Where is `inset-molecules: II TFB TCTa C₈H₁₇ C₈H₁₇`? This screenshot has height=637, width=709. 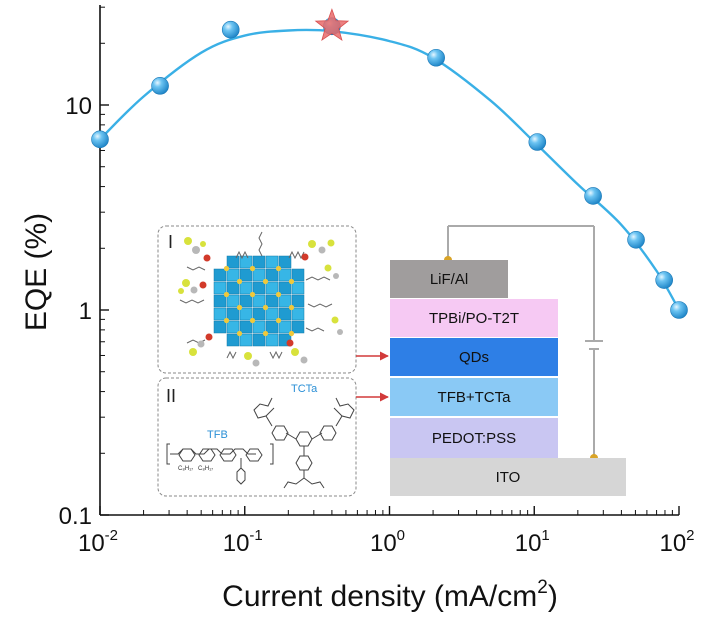 inset-molecules: II TFB TCTa C₈H₁₇ C₈H₁₇ is located at coordinates (257, 437).